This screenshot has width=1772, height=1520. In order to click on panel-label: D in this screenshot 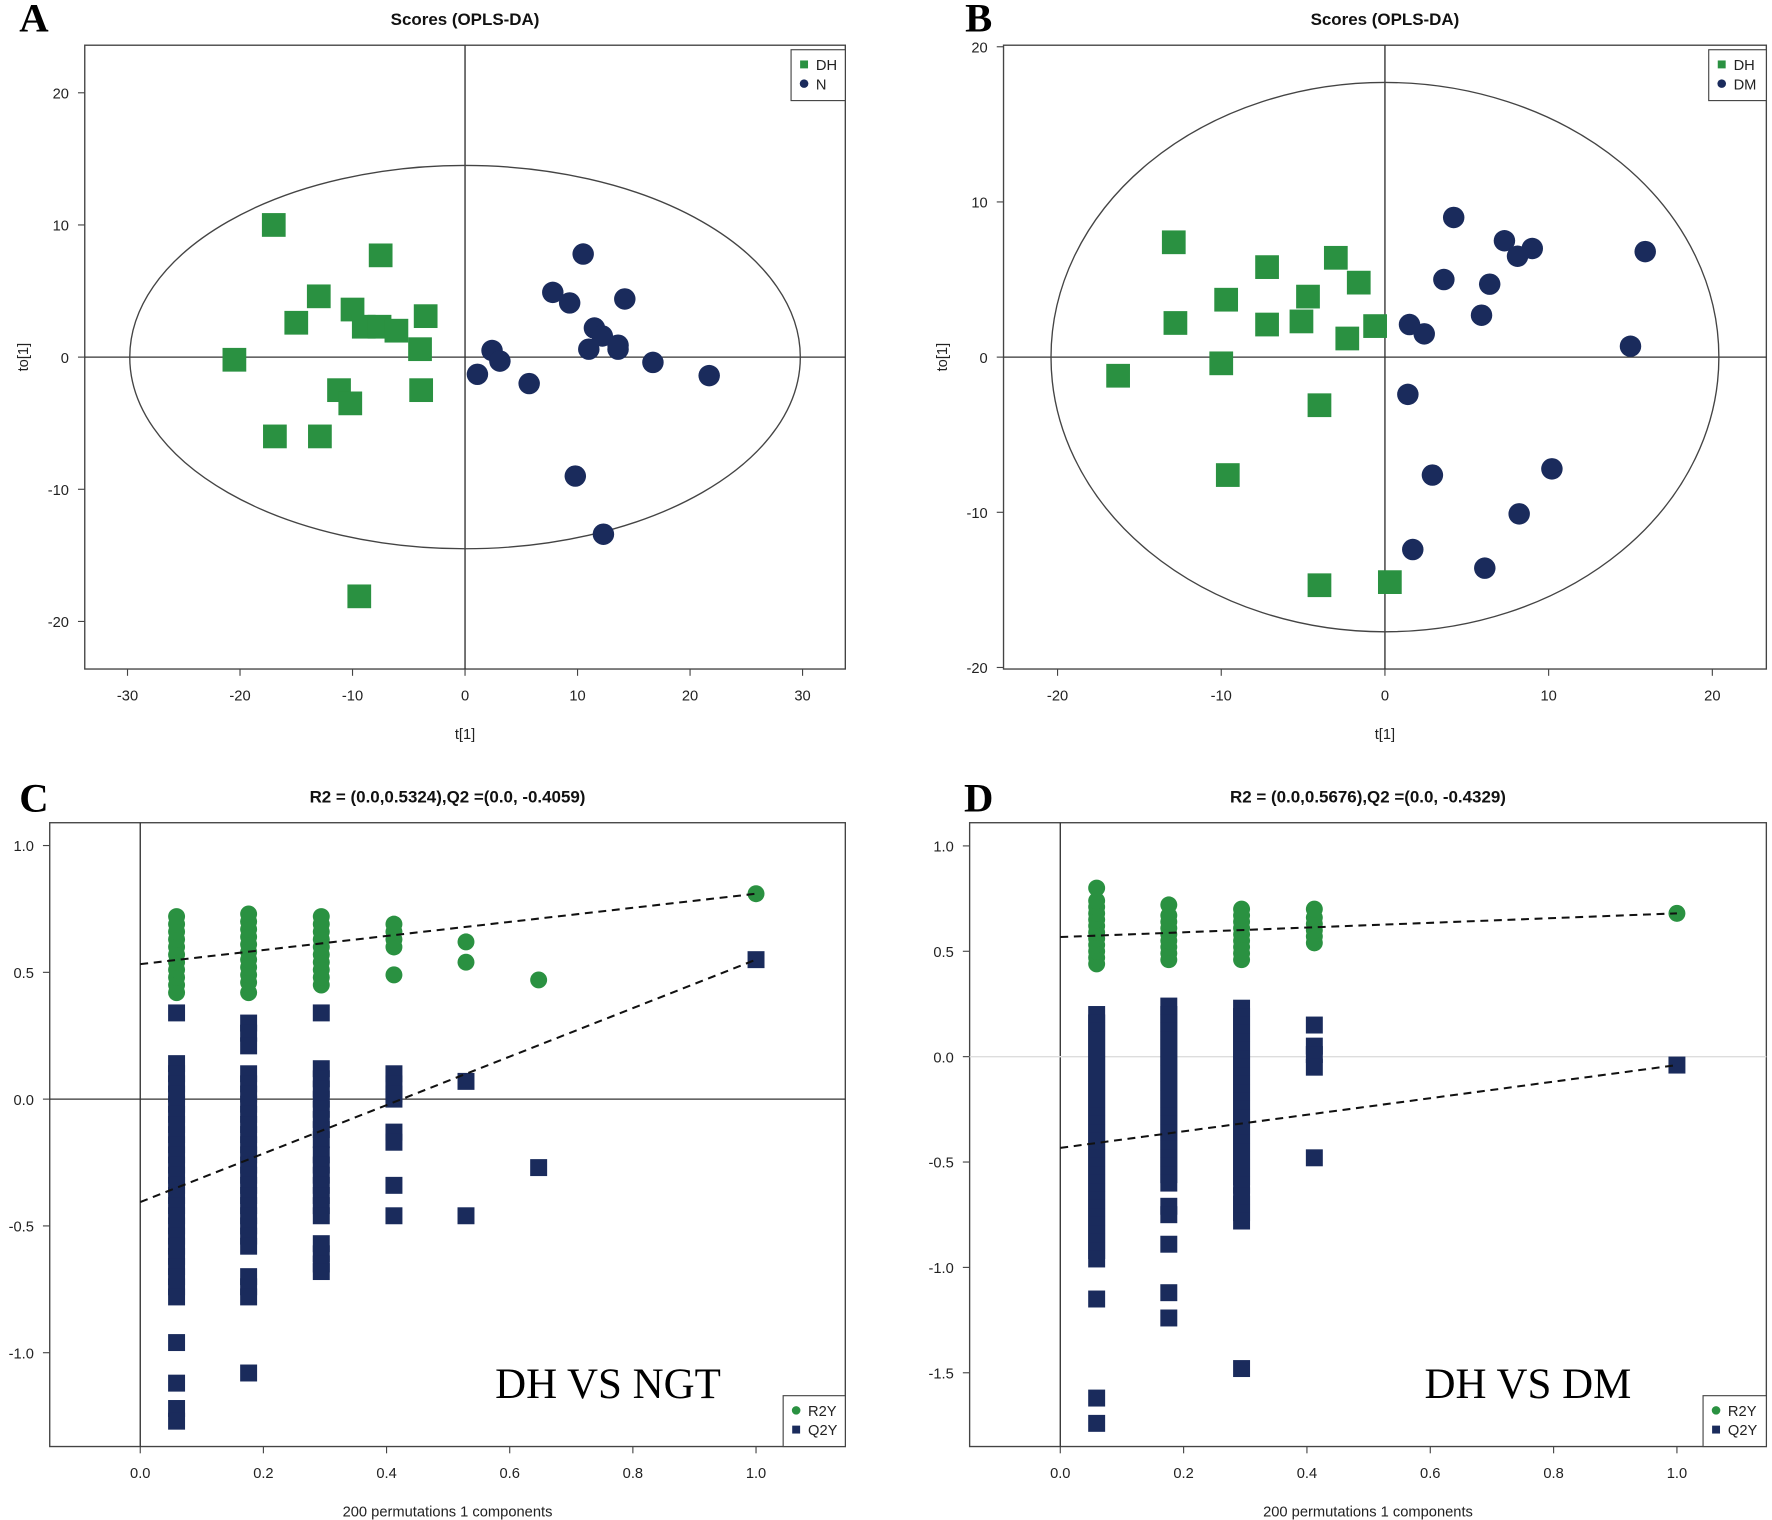, I will do `click(978, 797)`.